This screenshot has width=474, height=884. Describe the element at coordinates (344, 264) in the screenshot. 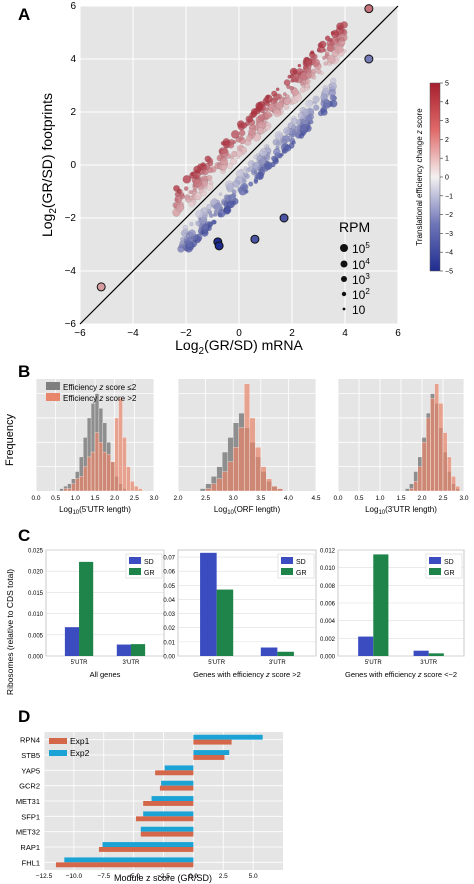

I see `rpm-legend-marker-1e4` at that location.